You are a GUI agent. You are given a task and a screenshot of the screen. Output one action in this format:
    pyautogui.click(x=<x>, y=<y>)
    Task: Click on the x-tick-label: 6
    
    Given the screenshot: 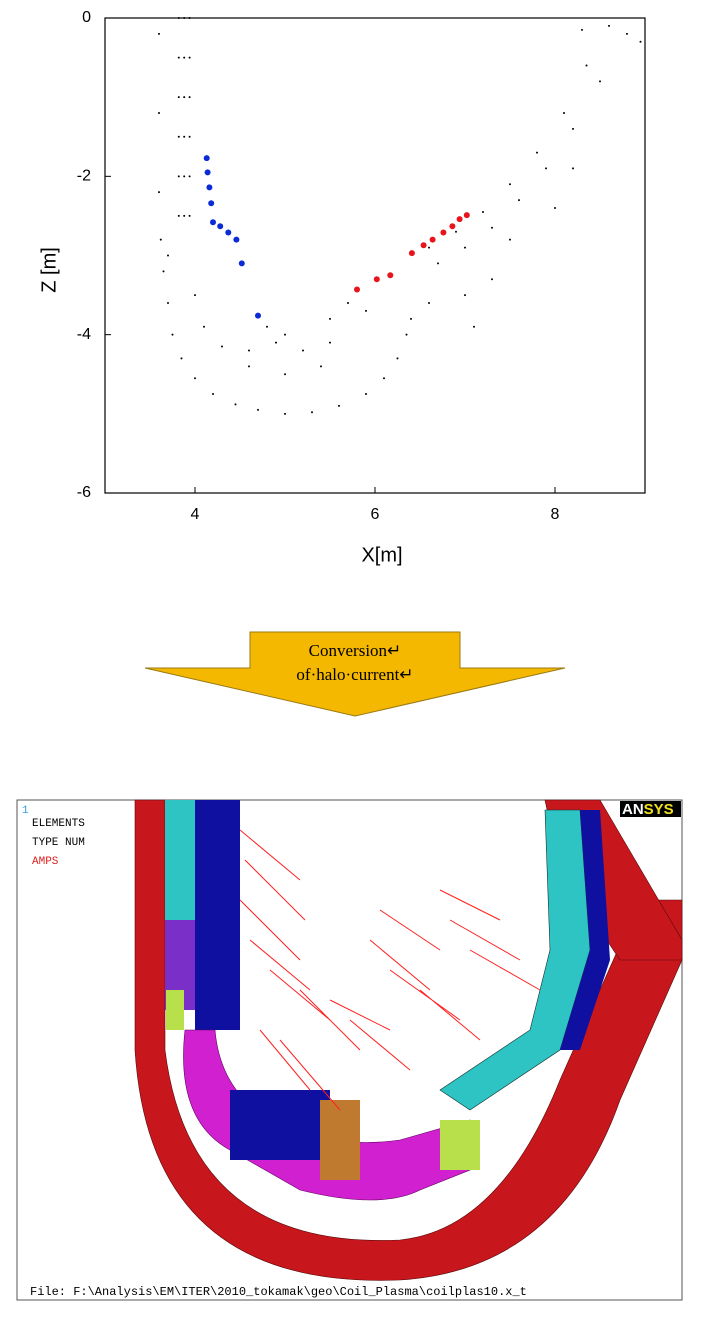 What is the action you would take?
    pyautogui.click(x=375, y=514)
    